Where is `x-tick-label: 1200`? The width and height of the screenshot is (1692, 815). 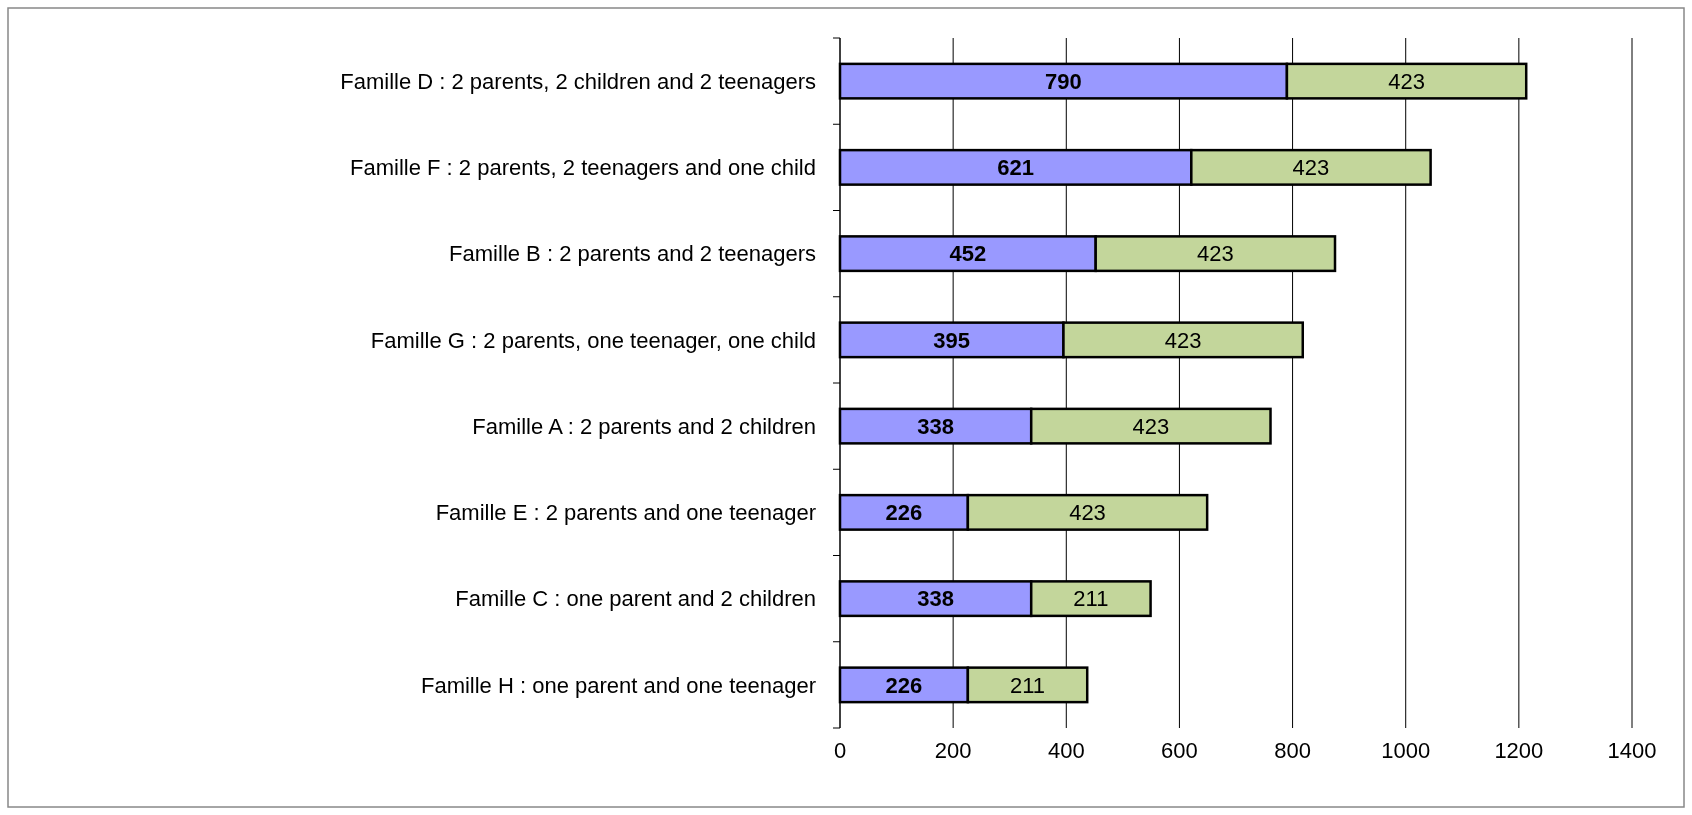
x-tick-label: 1200 is located at coordinates (1519, 750).